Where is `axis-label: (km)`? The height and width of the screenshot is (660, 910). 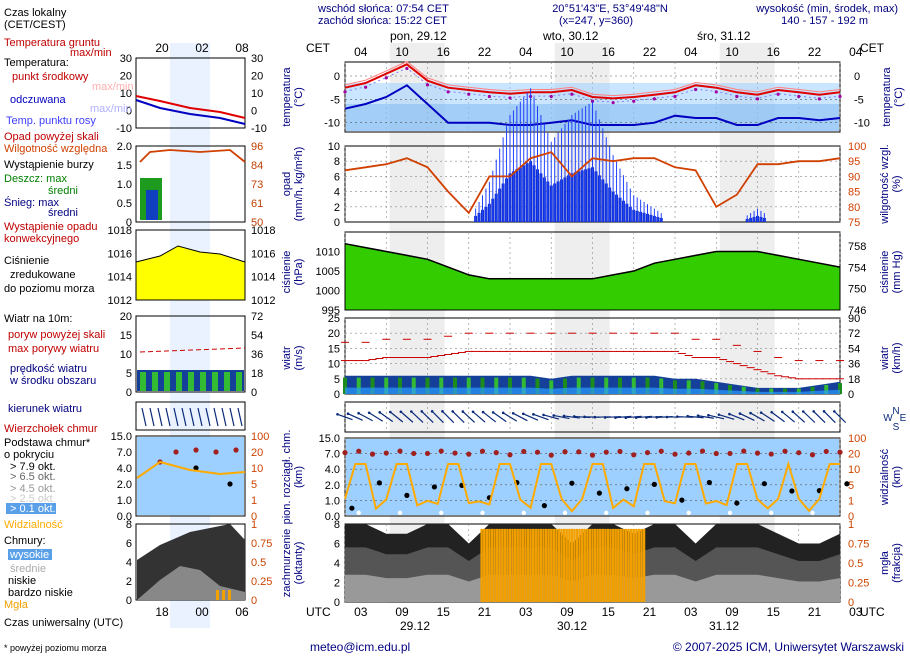
axis-label: (km) is located at coordinates (299, 477).